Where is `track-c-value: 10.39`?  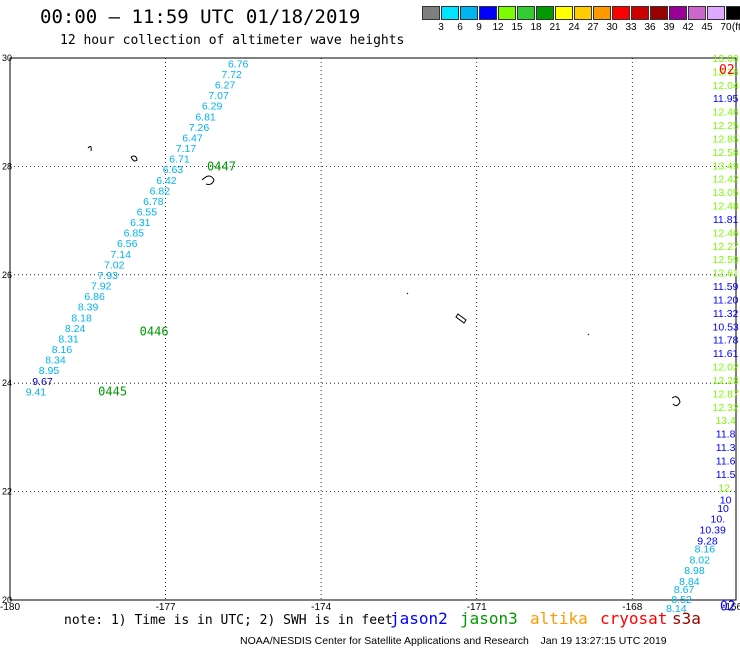 track-c-value: 10.39 is located at coordinates (713, 531).